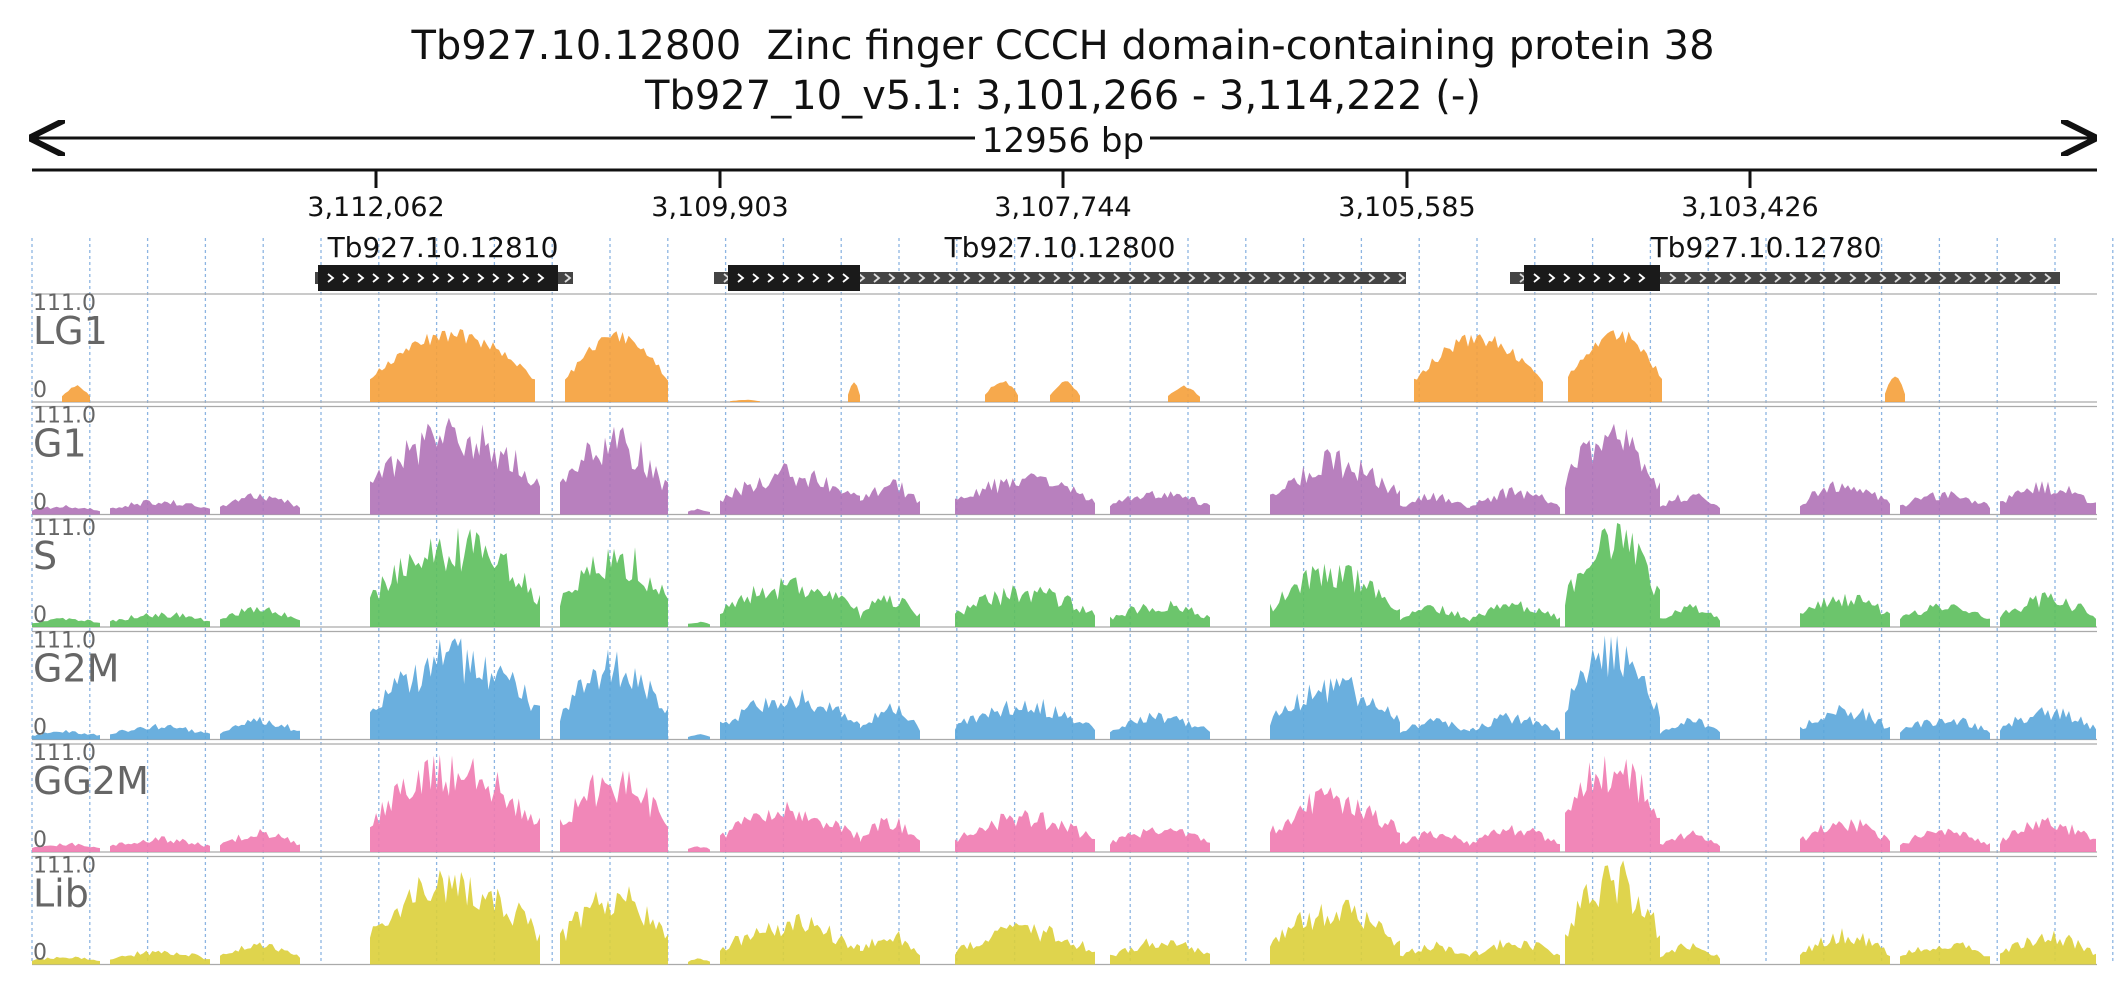  I want to click on axis-tick-label: 3,103,426, so click(1749, 207).